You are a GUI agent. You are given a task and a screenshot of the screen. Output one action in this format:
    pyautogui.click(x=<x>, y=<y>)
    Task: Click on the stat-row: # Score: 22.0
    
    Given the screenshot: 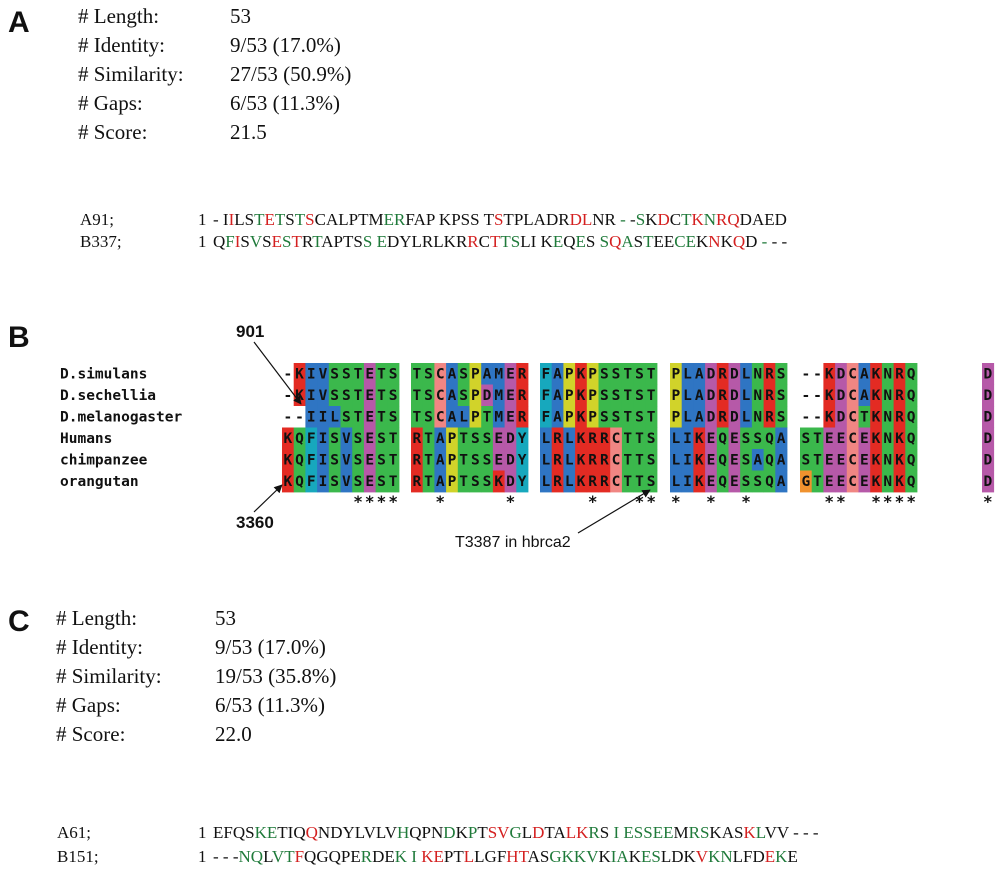 What is the action you would take?
    pyautogui.click(x=226, y=734)
    